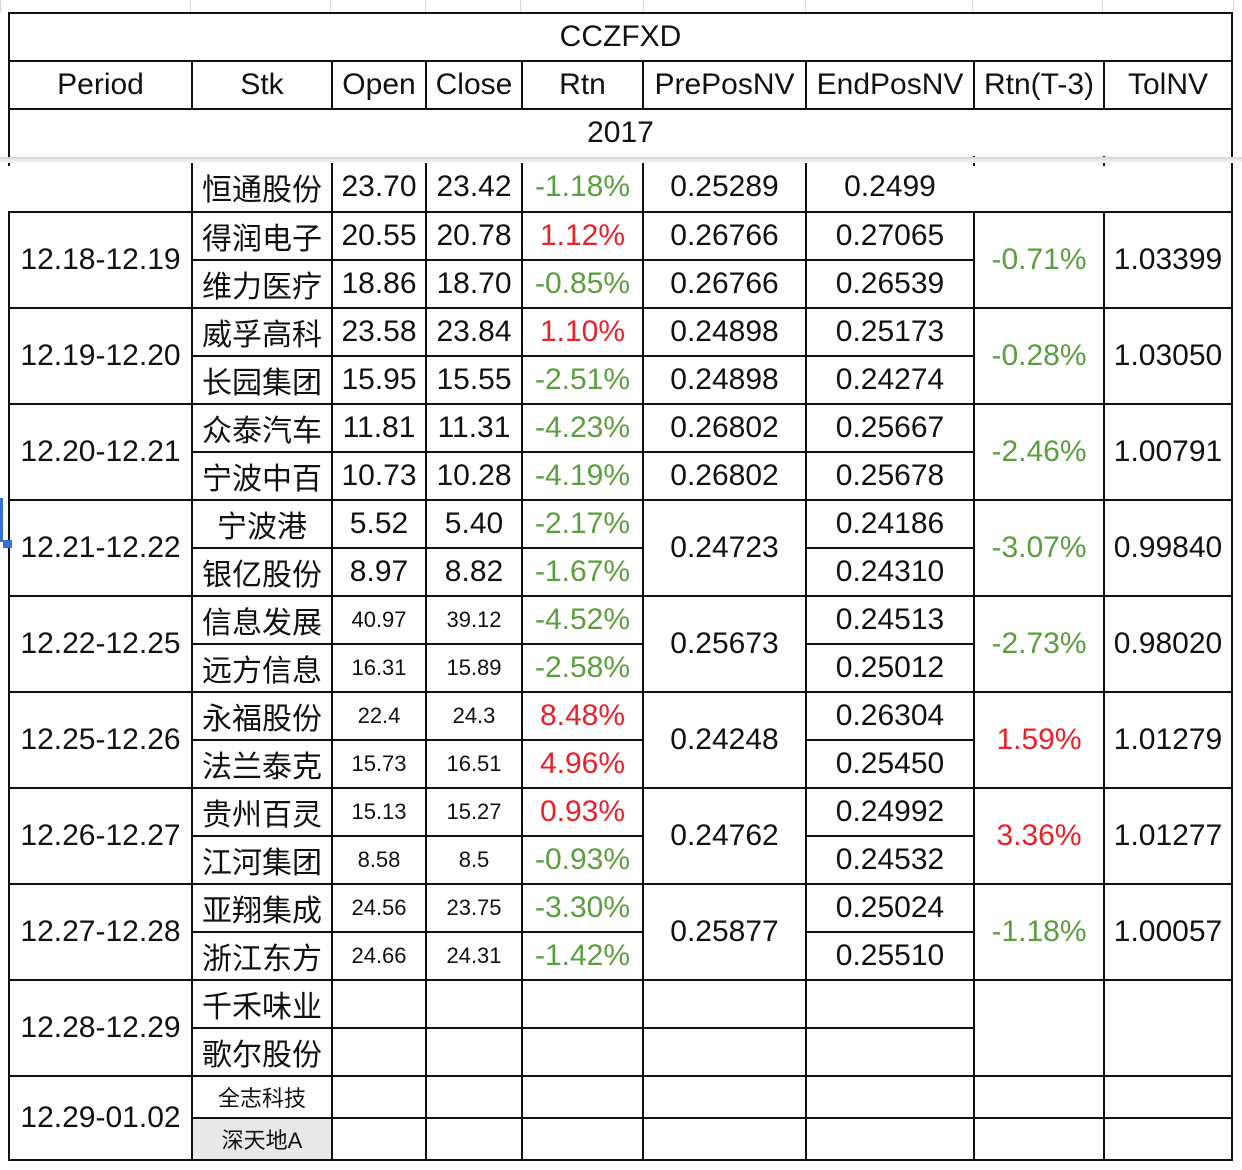  I want to click on return-cell: -1.18%, so click(581, 187).